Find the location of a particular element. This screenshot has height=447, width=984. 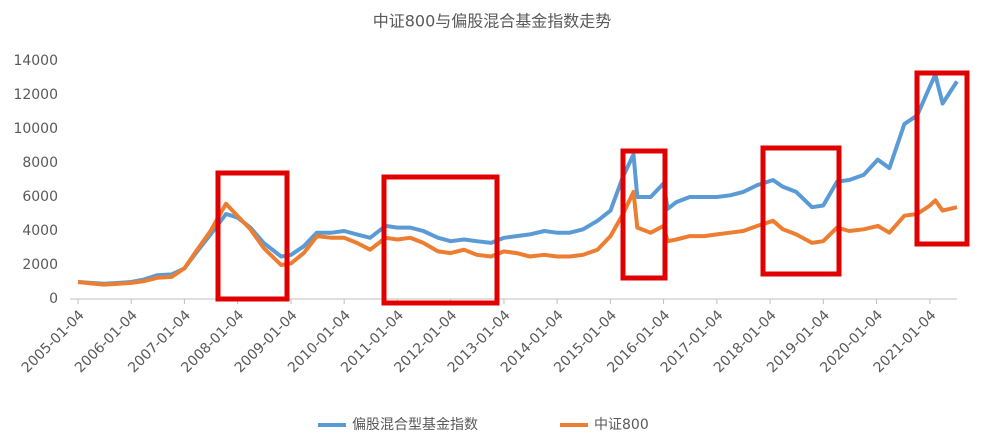

y-tick-label: 0 is located at coordinates (53, 299).